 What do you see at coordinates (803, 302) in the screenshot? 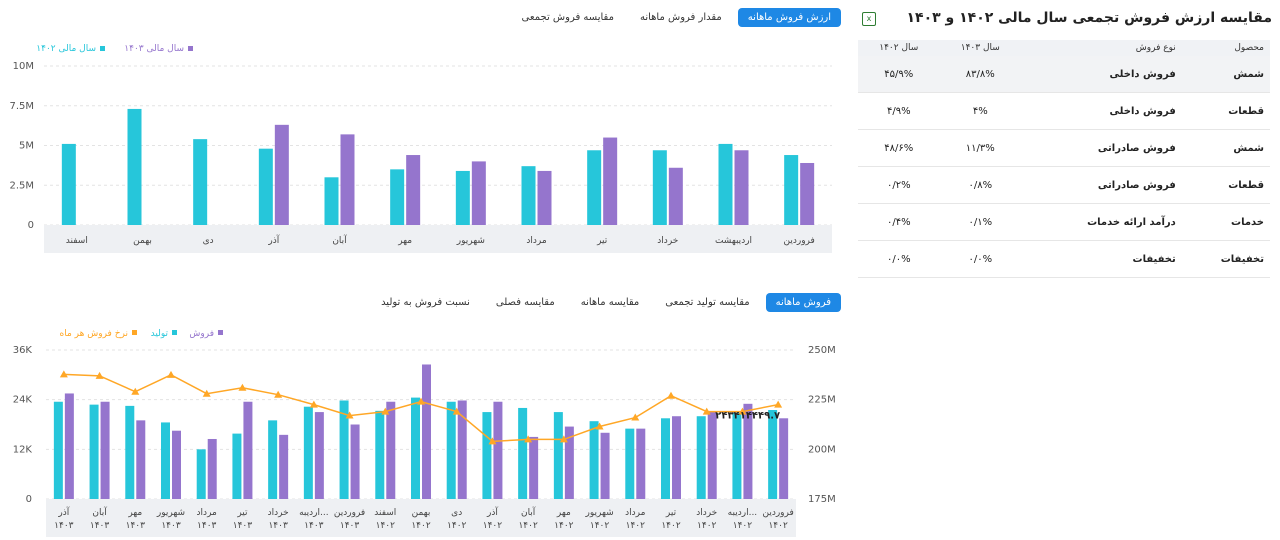
I see `tab-monthly-sales: فروش ماهانه` at bounding box center [803, 302].